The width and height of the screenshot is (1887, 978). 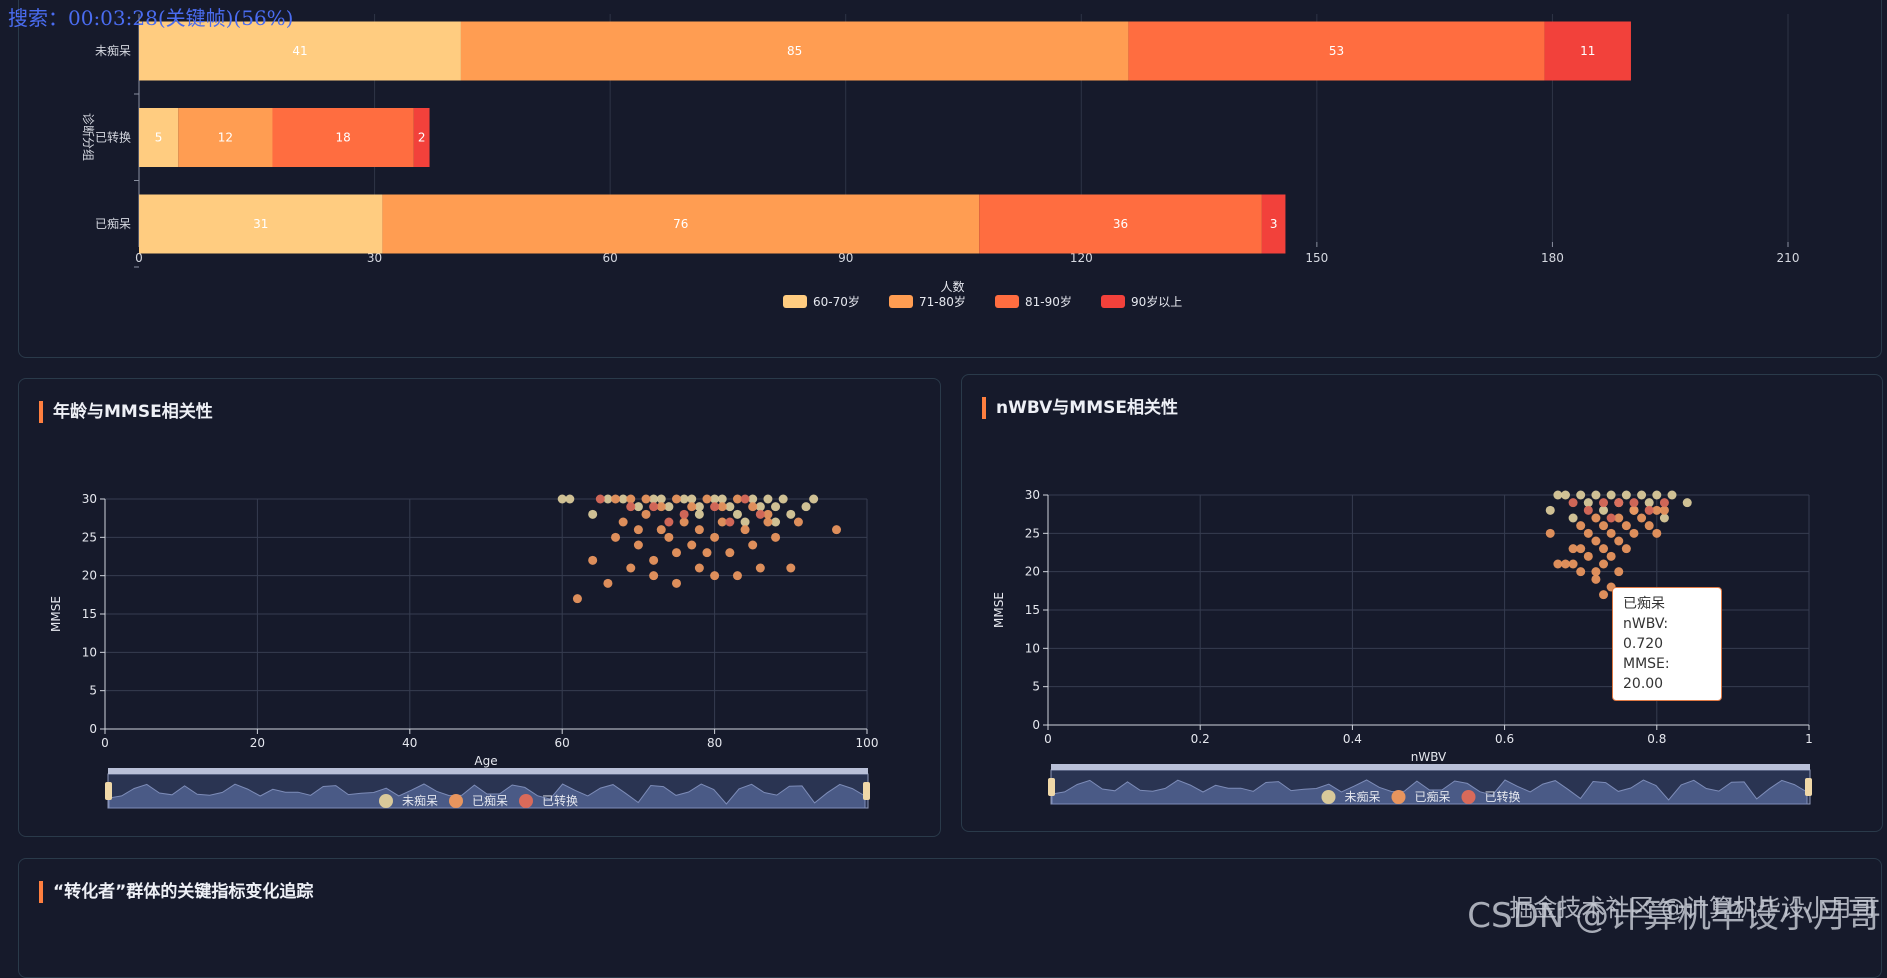 What do you see at coordinates (1646, 674) in the screenshot?
I see `tooltip-mmse: MMSE: 20.00` at bounding box center [1646, 674].